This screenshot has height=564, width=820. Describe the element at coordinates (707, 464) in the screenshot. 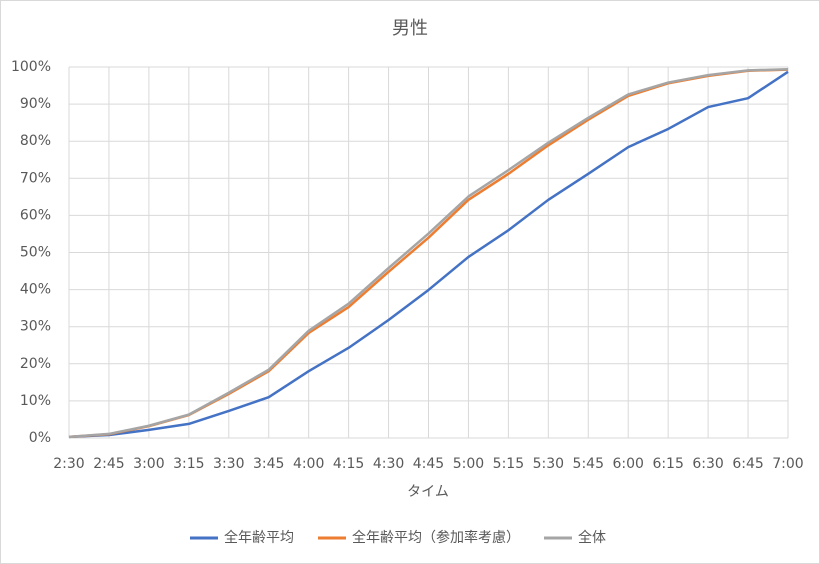

I see `x-tick-label: 6:30` at that location.